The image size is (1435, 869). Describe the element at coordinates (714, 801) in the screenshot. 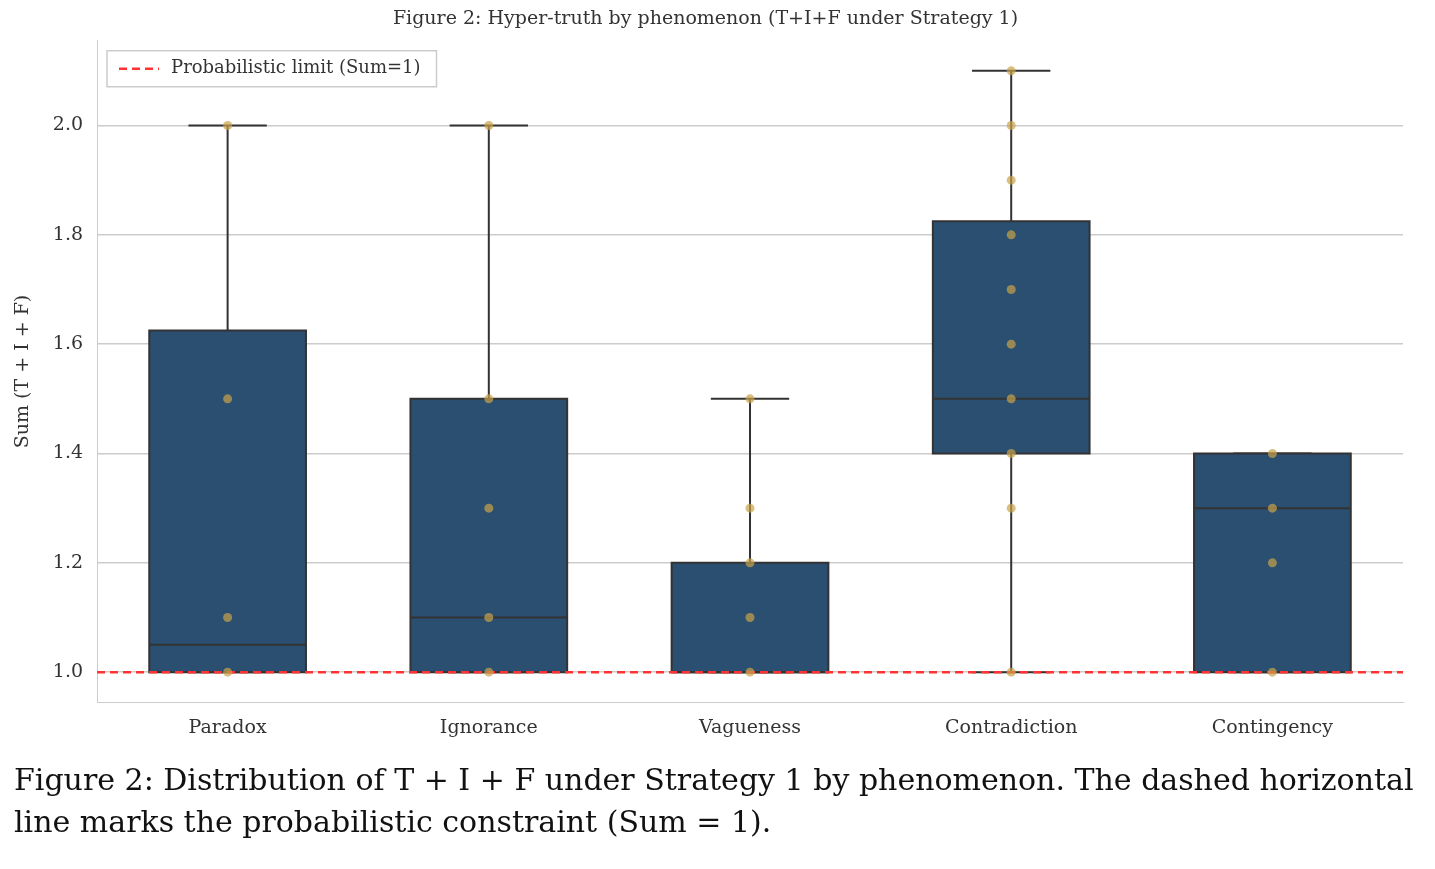

I see `caption: Figure 2: Distribution of T + I + F under Strategy 1 by phenomenon. The dashed horizontal line marks the probabilistic constraint (Sum = 1).` at that location.